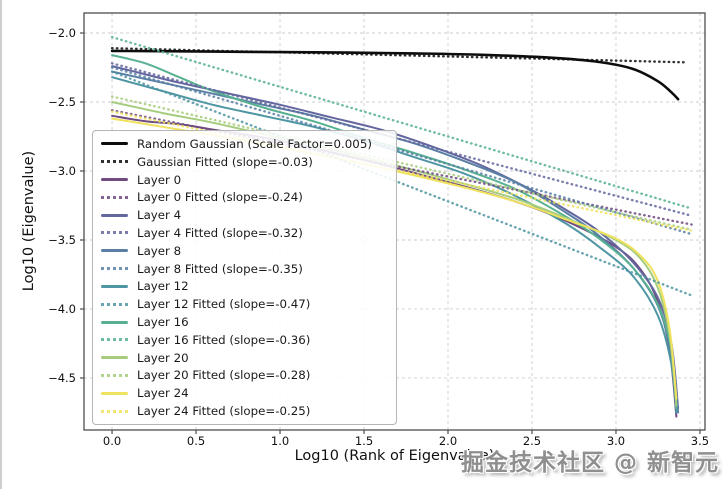 The image size is (723, 489). Describe the element at coordinates (159, 179) in the screenshot. I see `legend-entry-label: Layer 0` at that location.